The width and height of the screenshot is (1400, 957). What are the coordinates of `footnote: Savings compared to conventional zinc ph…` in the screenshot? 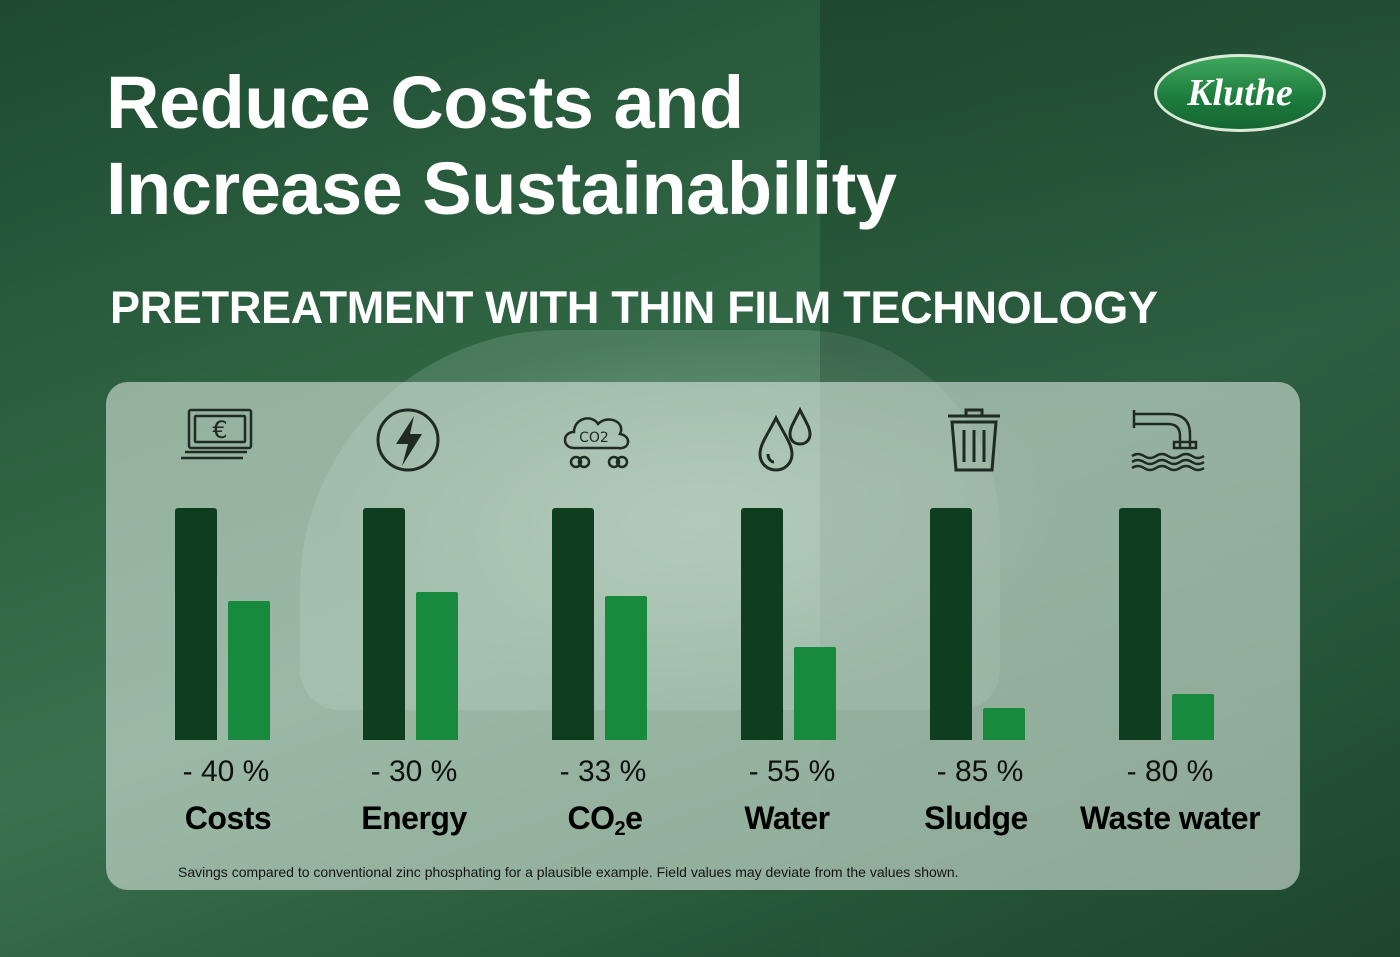 It's located at (568, 872).